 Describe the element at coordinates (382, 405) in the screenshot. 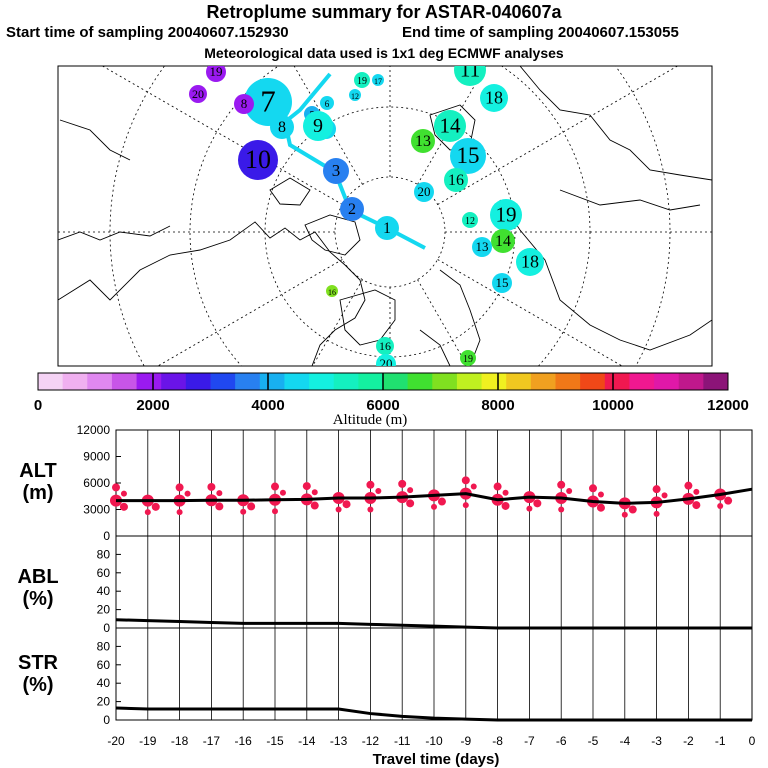

I see `colorbar-tick-label: 6000` at that location.